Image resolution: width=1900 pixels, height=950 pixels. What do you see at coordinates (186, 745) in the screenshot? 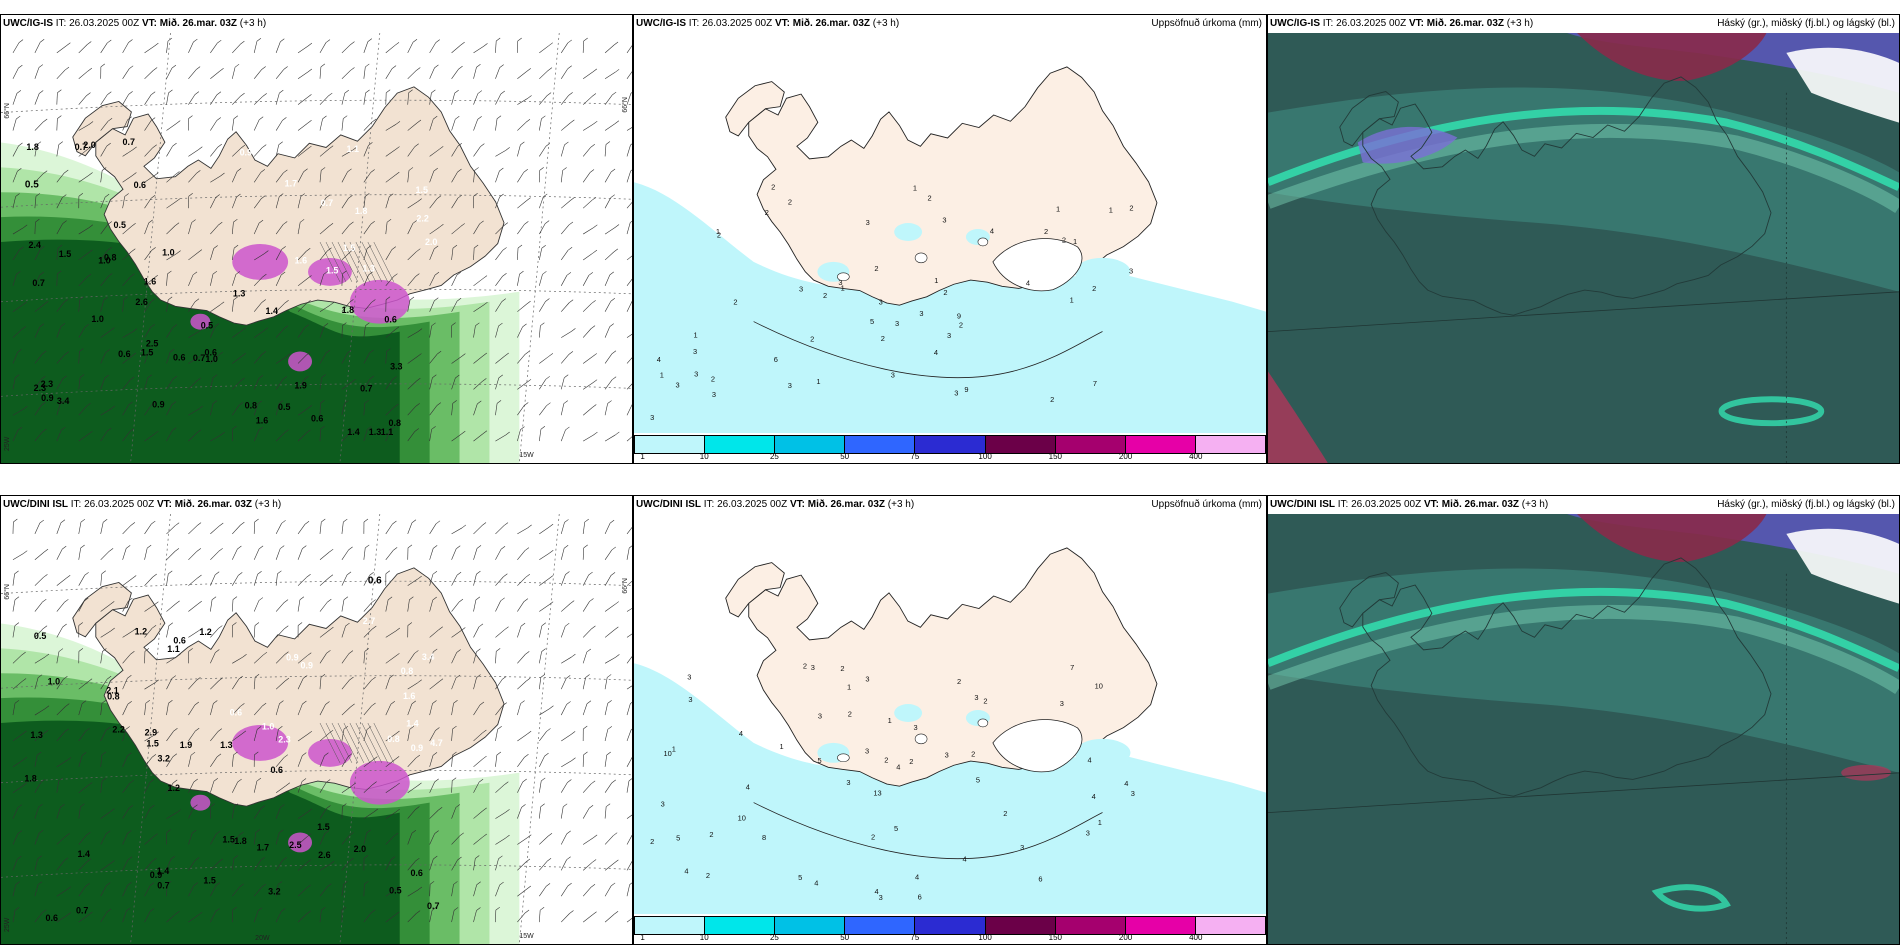
I see `precip-value-label: 1.9` at bounding box center [186, 745].